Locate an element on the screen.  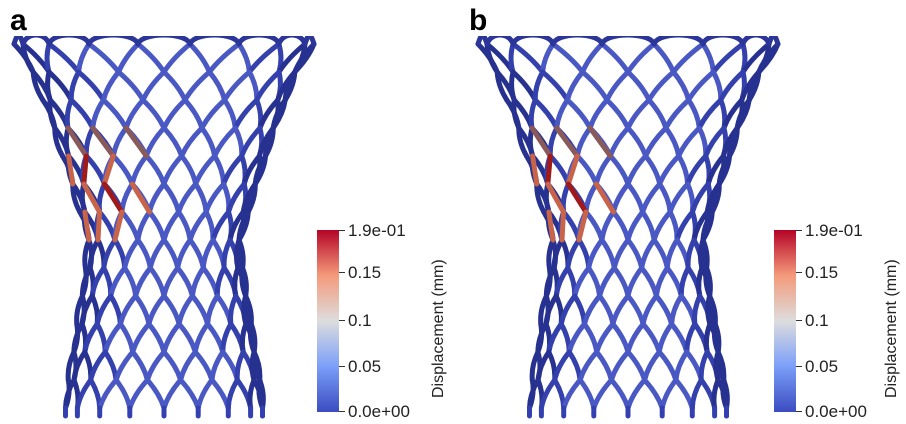
colorbar-tick-label-b-4: 0.0e+00 is located at coordinates (836, 411).